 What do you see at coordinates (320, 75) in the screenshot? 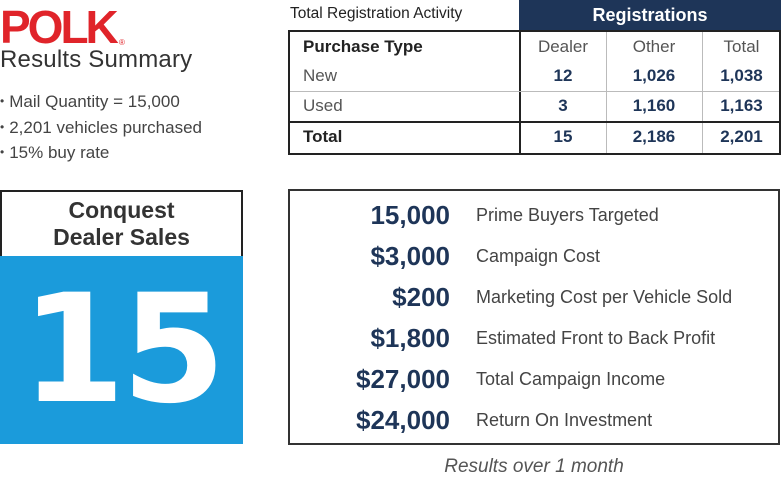
I see `row-label-new: New` at bounding box center [320, 75].